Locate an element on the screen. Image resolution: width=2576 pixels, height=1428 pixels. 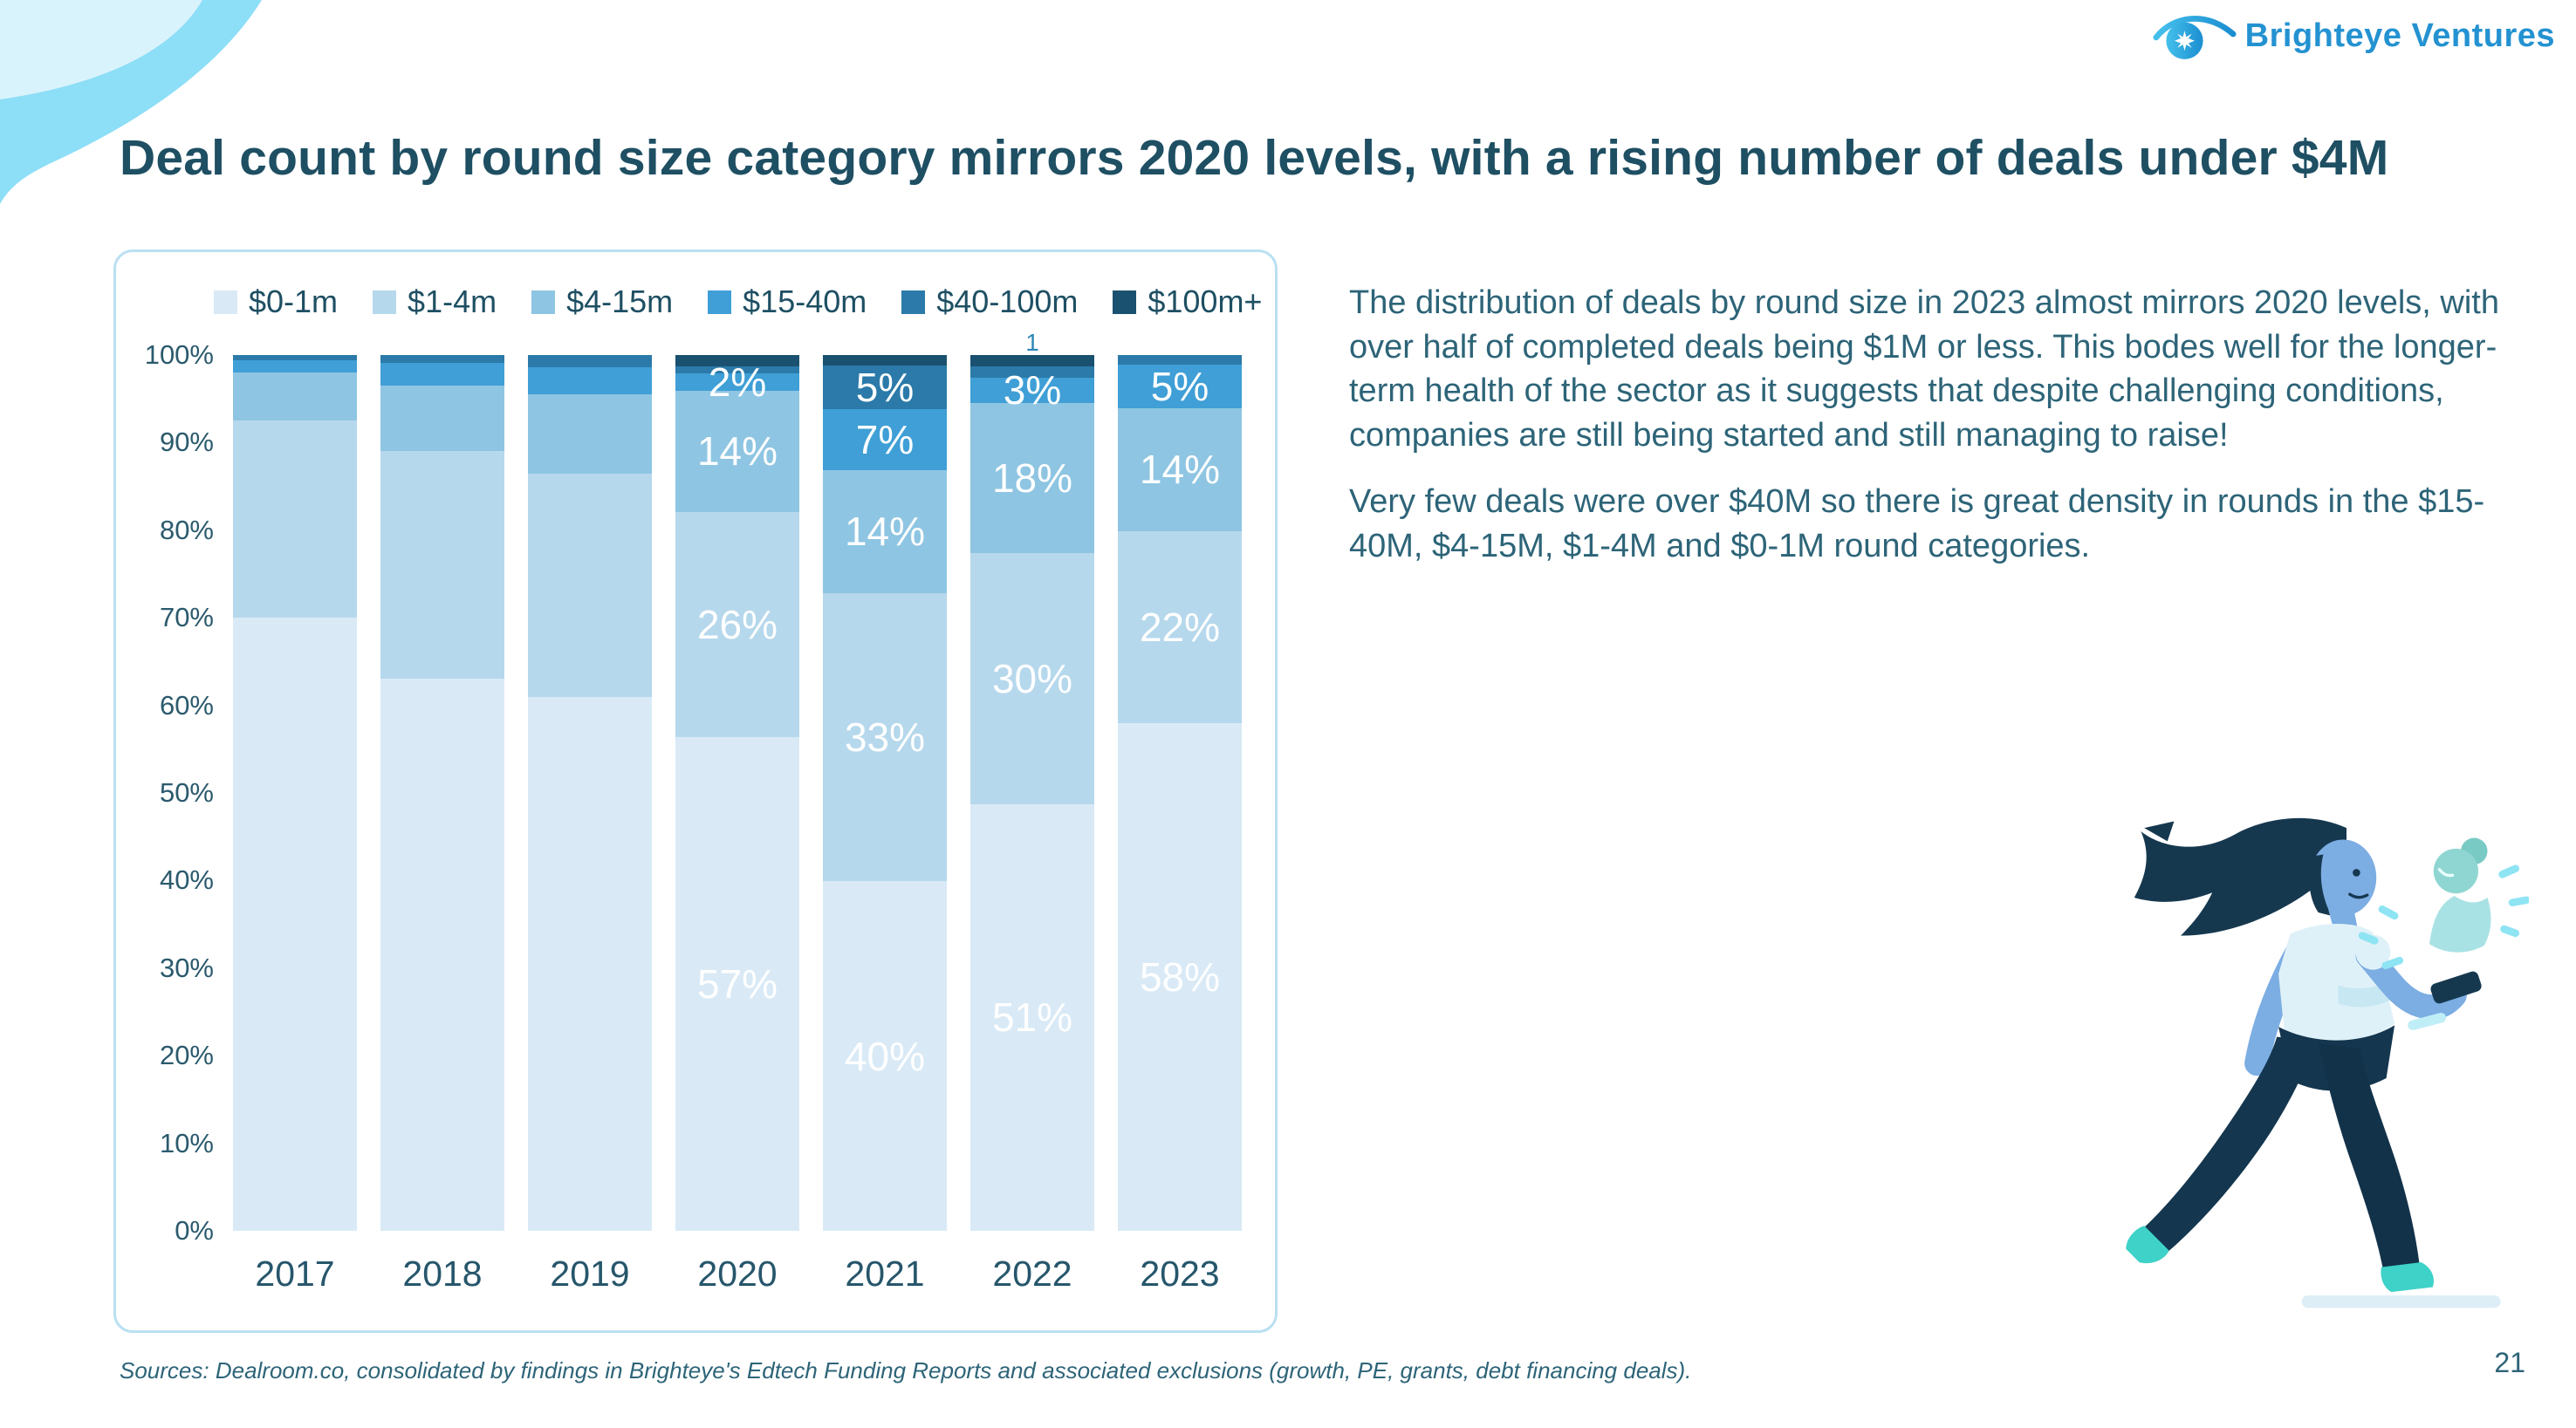
bar-segment-value-label: 33% is located at coordinates (885, 737).